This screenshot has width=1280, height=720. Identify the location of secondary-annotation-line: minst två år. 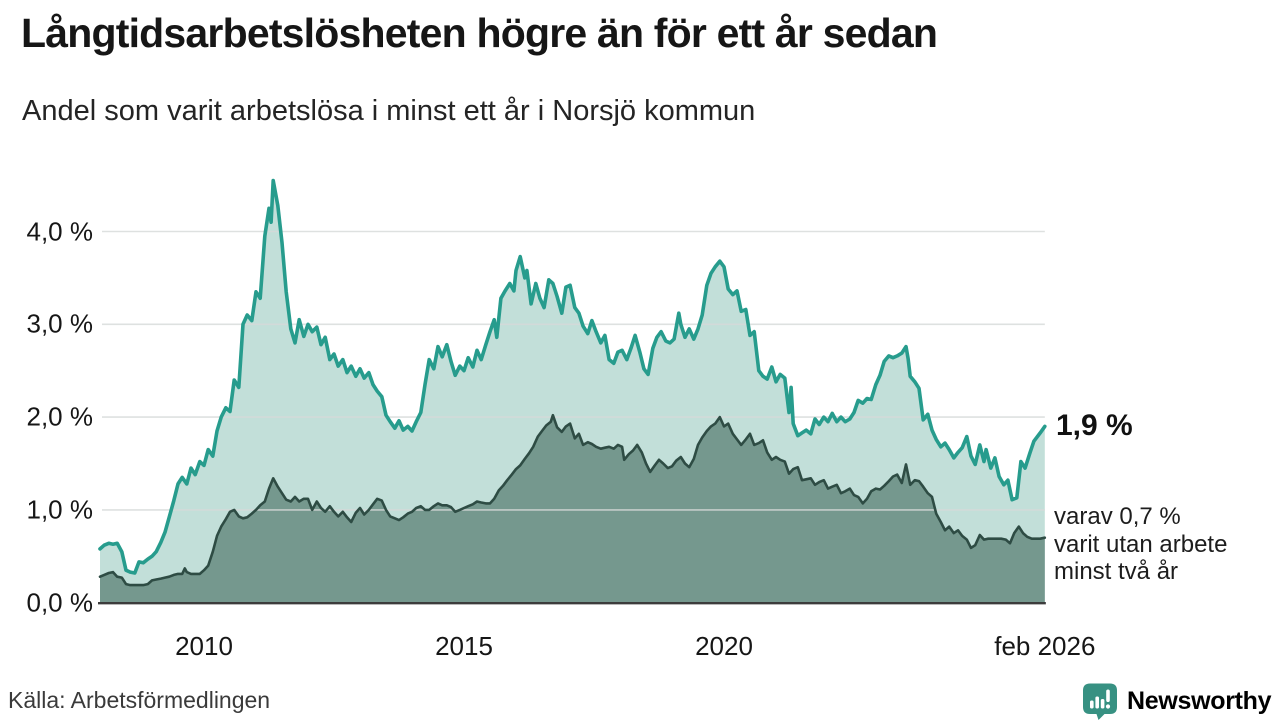
(1116, 571).